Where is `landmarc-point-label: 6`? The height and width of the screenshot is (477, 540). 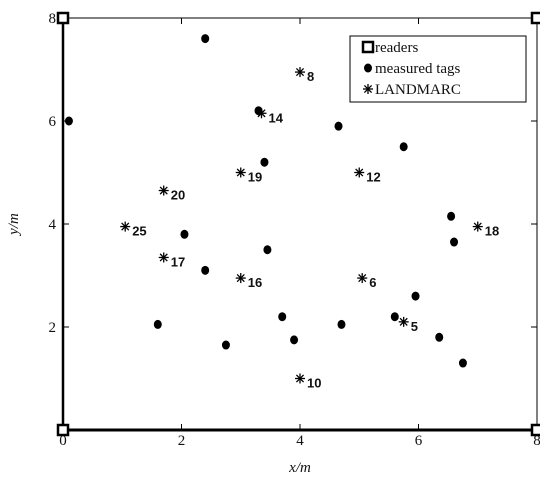
landmarc-point-label: 6 is located at coordinates (372, 282).